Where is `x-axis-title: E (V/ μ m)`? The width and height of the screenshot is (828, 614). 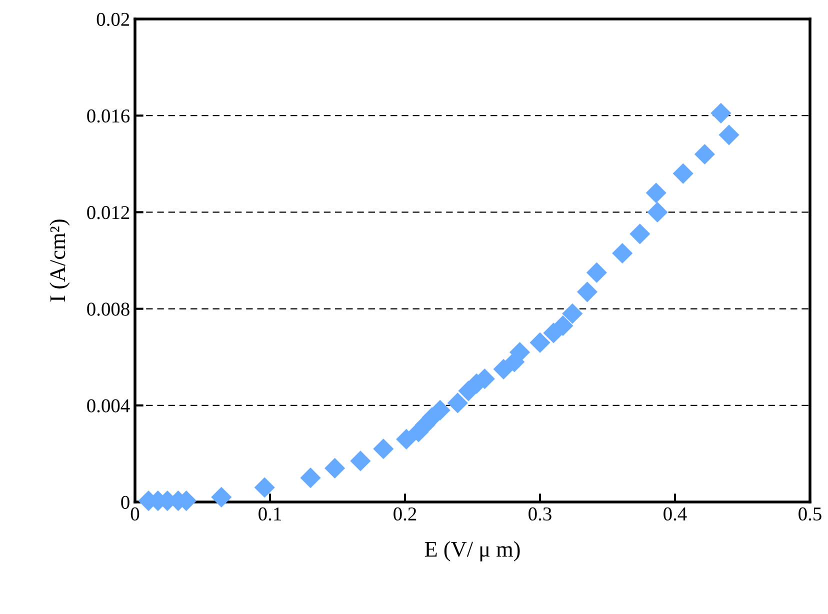 x-axis-title: E (V/ μ m) is located at coordinates (472, 551).